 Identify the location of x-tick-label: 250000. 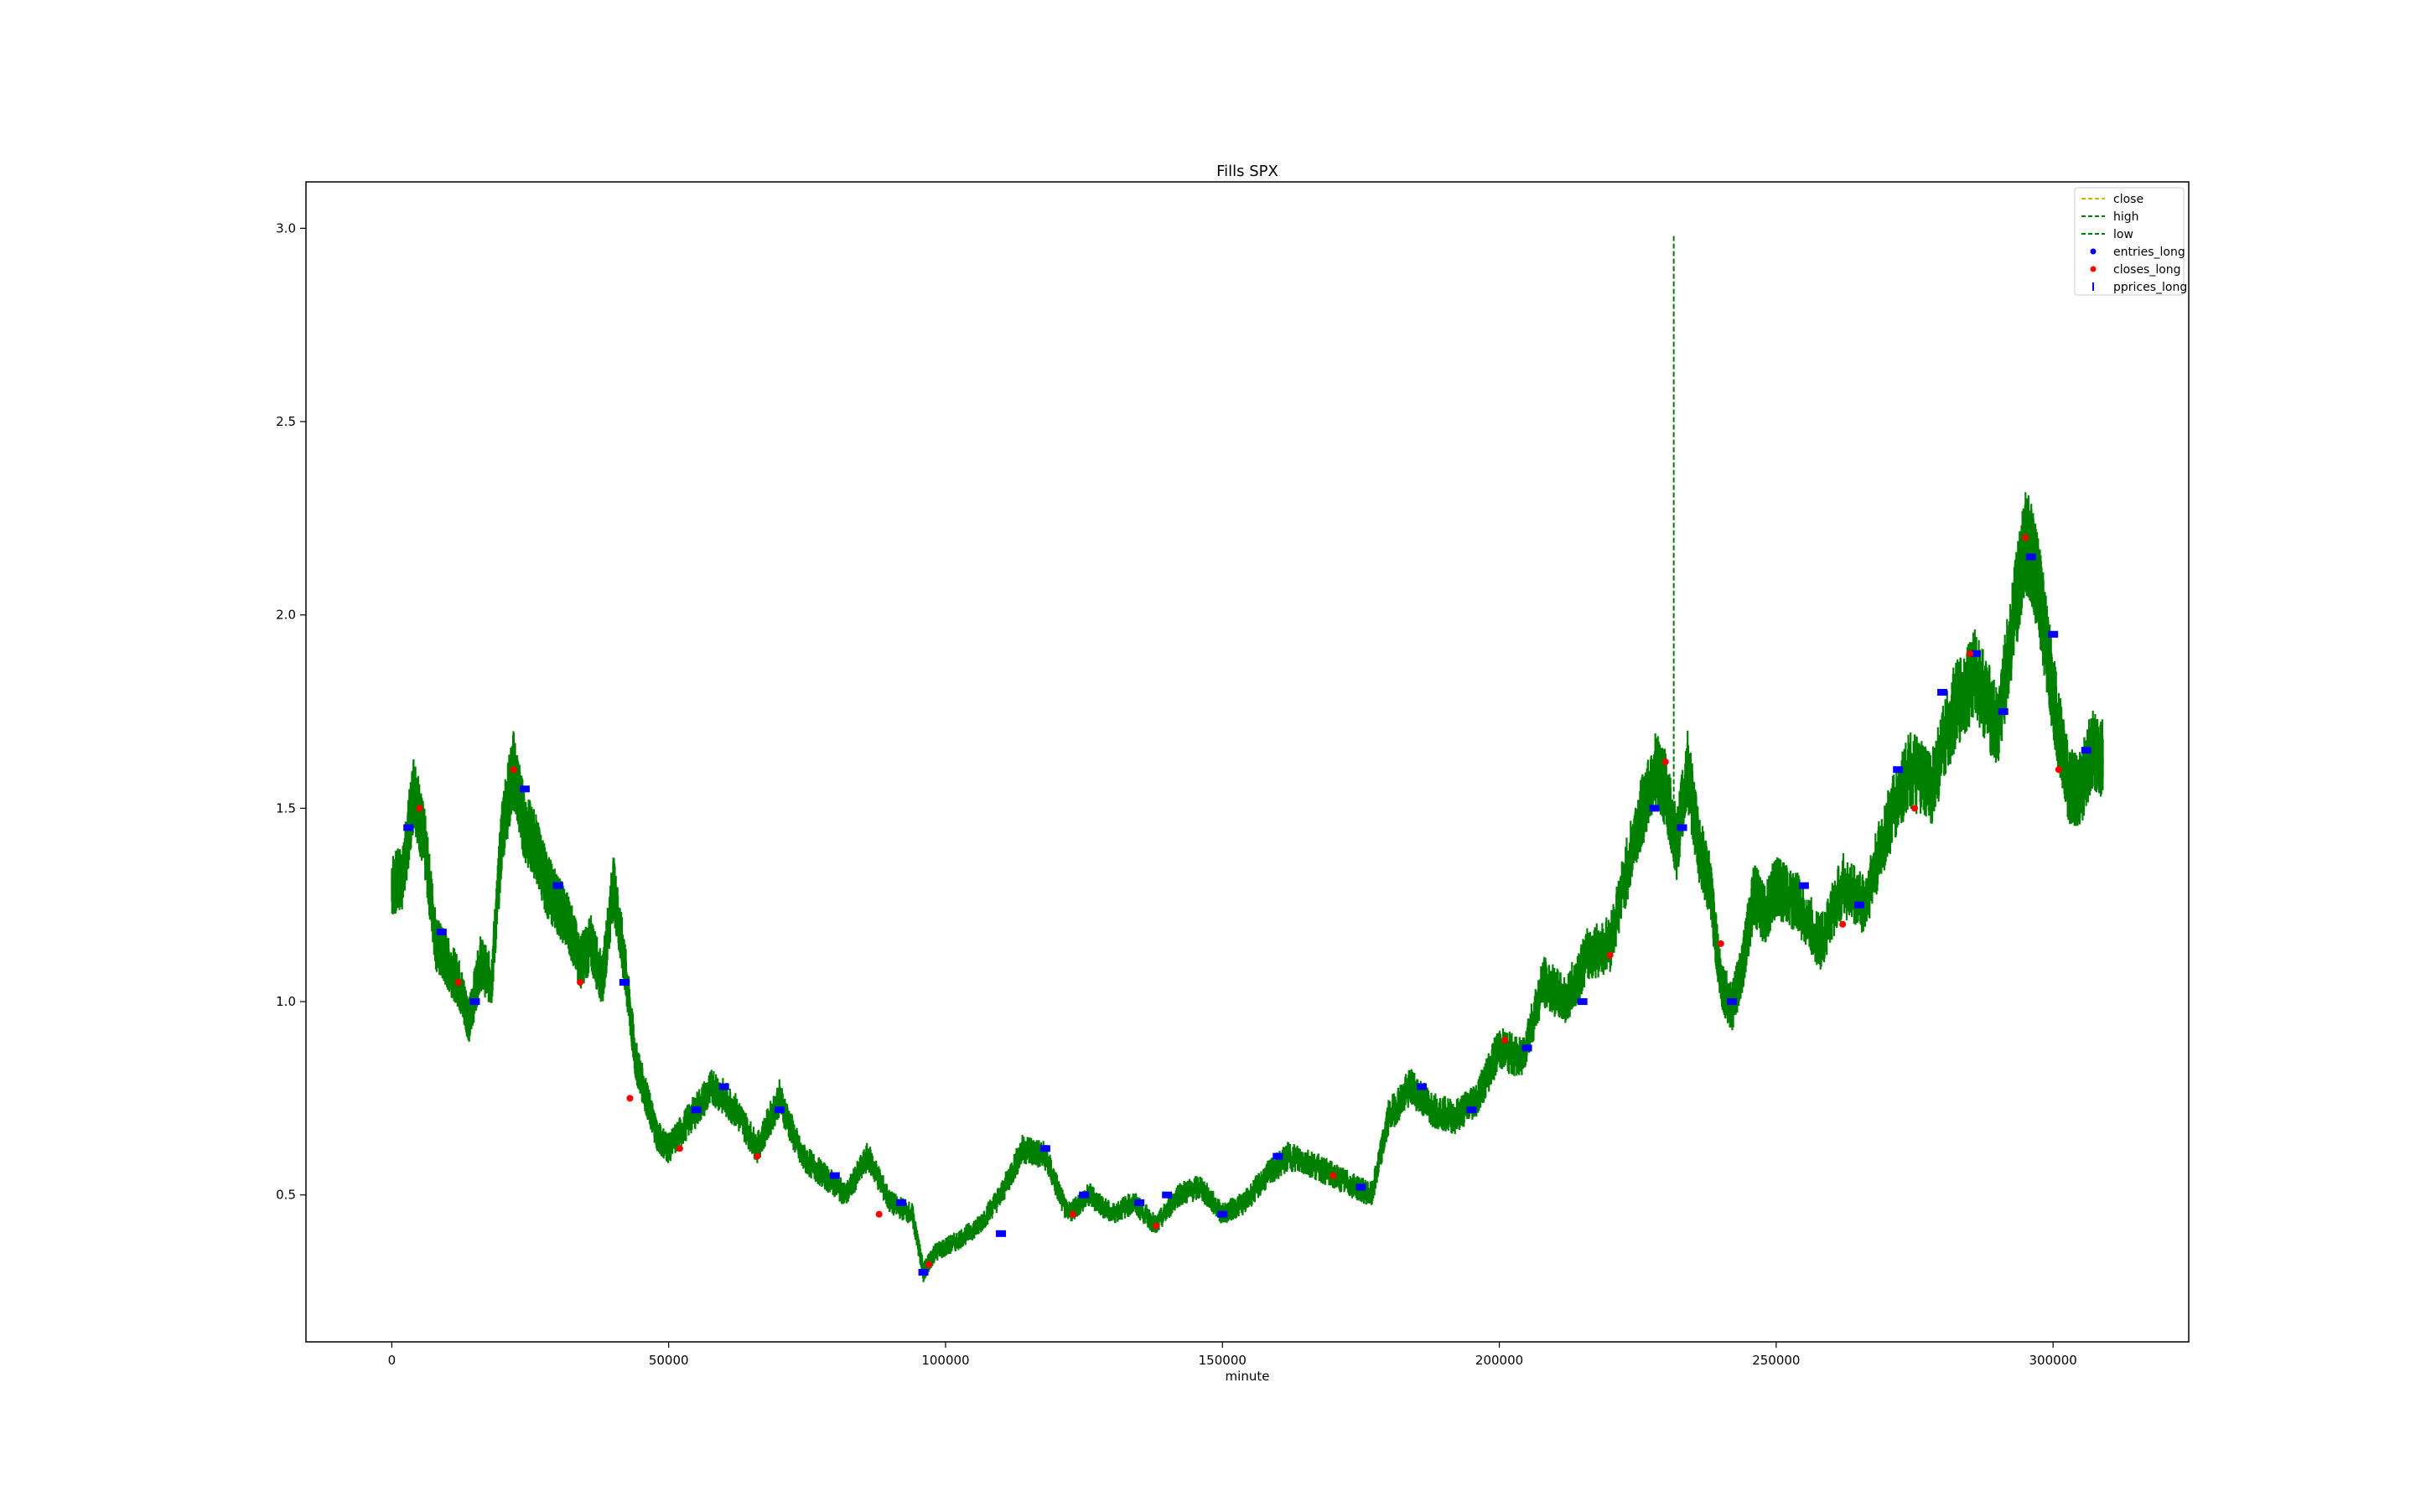
(1776, 1360).